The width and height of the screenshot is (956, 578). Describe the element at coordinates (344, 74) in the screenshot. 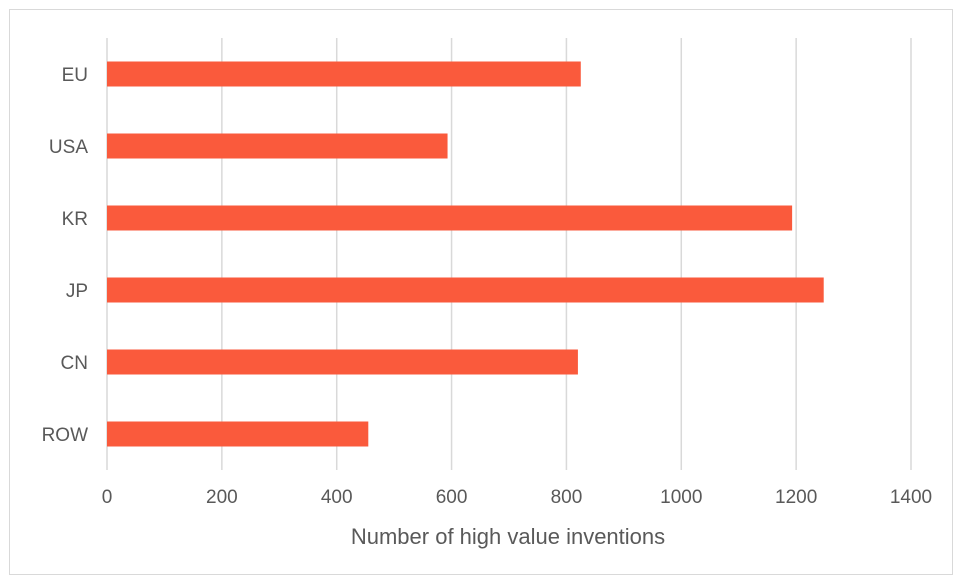

I see `bar-eu` at that location.